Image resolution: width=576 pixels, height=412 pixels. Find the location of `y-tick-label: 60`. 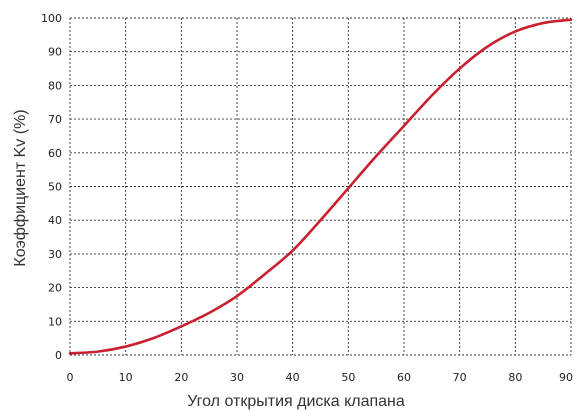

y-tick-label: 60 is located at coordinates (55, 153).